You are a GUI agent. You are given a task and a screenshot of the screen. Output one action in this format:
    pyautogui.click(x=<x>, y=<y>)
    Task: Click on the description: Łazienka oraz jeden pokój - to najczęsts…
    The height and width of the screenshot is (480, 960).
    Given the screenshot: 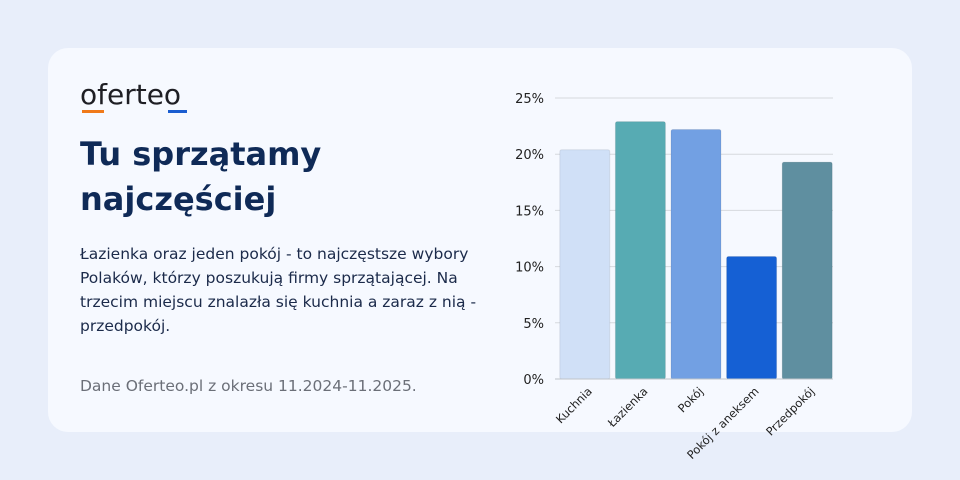 What is the action you would take?
    pyautogui.click(x=278, y=290)
    